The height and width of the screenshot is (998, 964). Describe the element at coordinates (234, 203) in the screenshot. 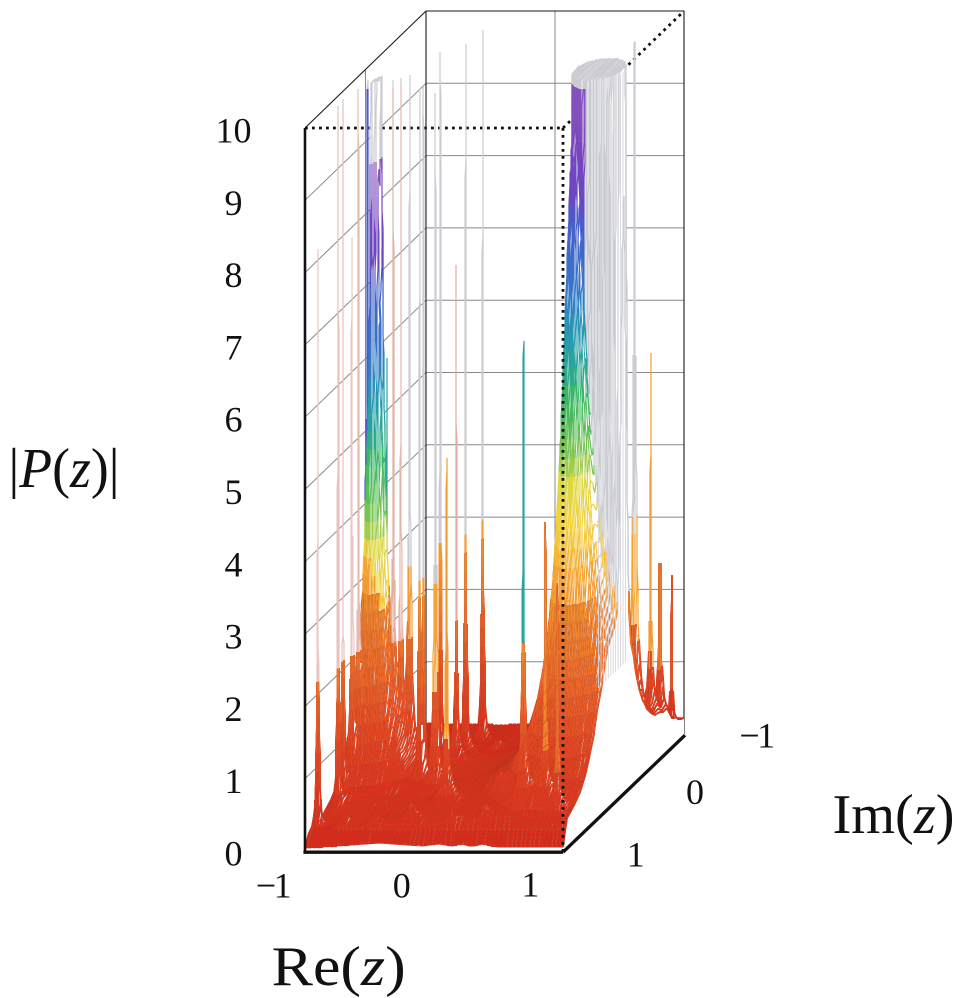

I see `svg-text: 9` at that location.